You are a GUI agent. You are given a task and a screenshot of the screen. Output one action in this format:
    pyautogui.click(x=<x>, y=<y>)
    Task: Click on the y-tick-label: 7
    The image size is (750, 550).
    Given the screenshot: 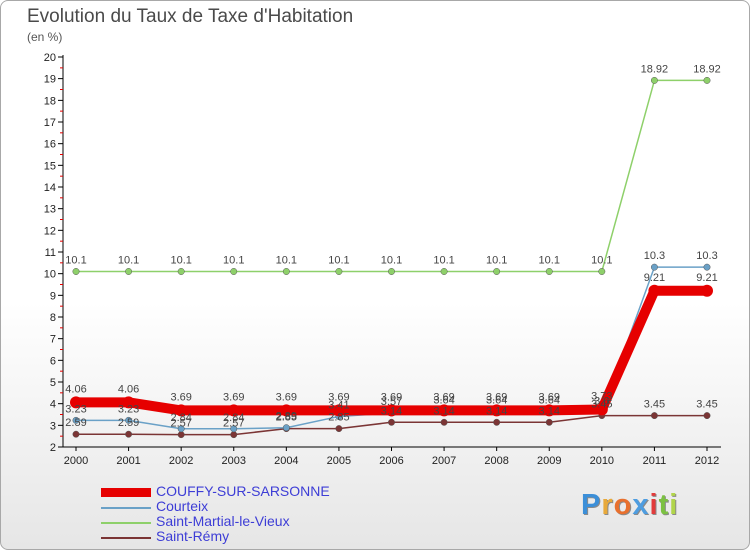 What is the action you would take?
    pyautogui.click(x=53, y=340)
    